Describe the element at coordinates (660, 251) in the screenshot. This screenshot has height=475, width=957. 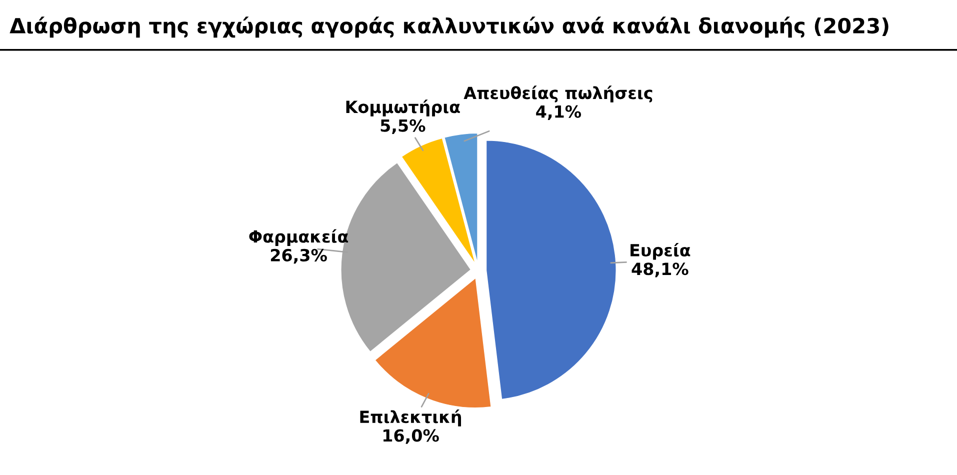
I see `slice-label: Ευρεία` at that location.